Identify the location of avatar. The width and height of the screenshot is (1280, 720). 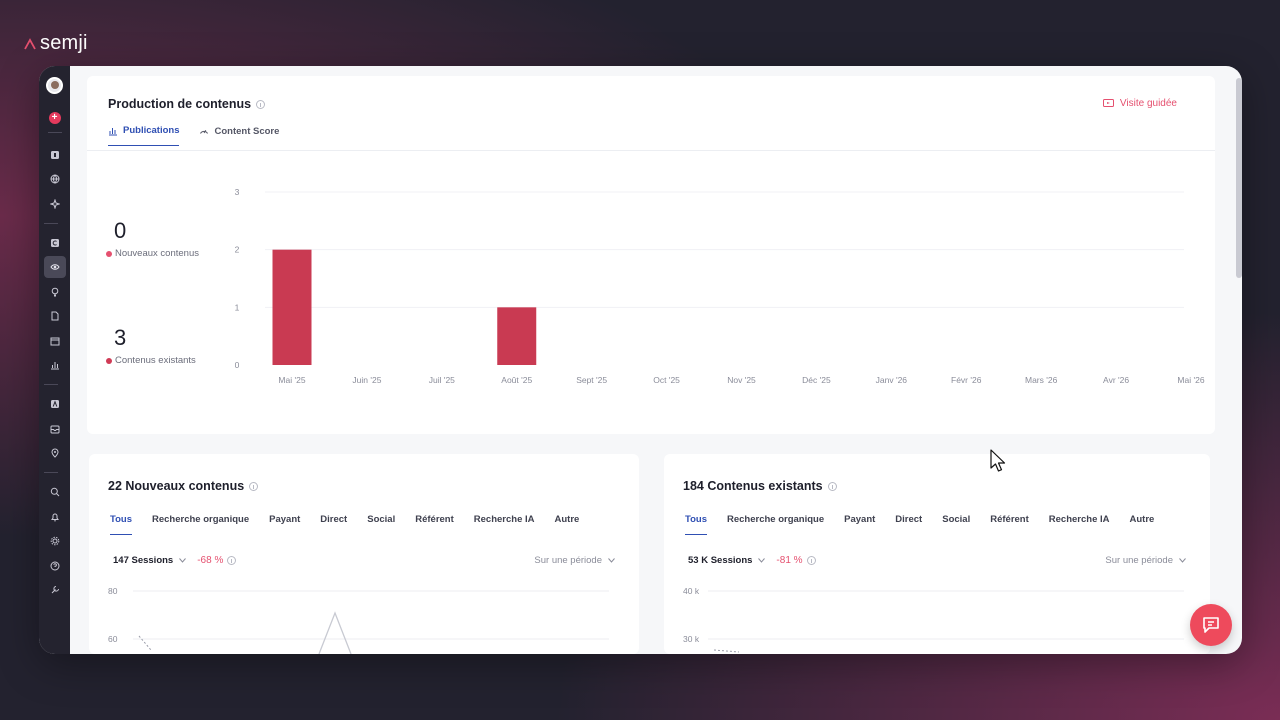
(54, 85).